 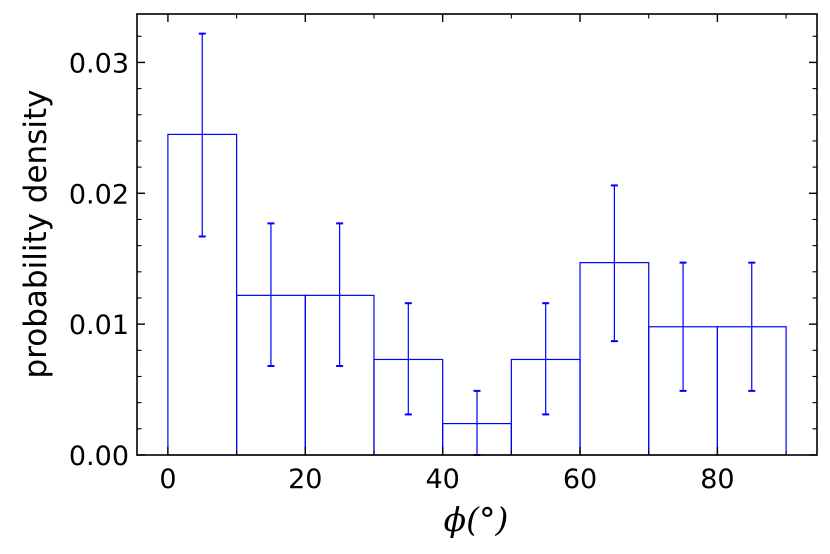 What do you see at coordinates (305, 479) in the screenshot?
I see `x-tick-label: 20` at bounding box center [305, 479].